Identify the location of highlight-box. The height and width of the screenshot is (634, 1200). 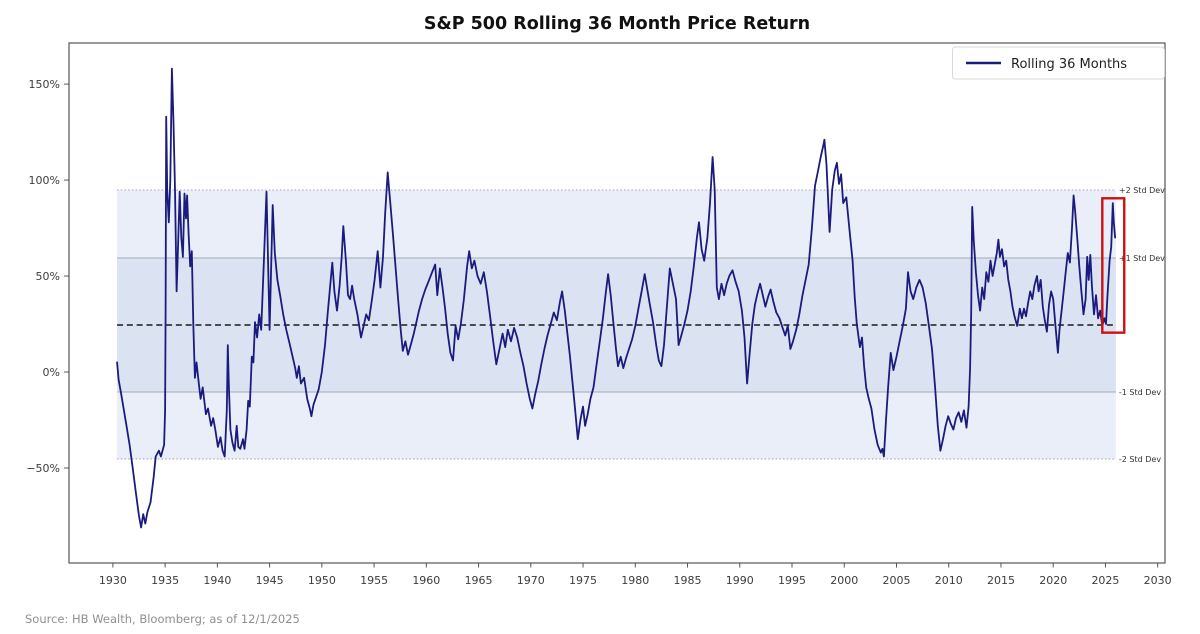
(1113, 265).